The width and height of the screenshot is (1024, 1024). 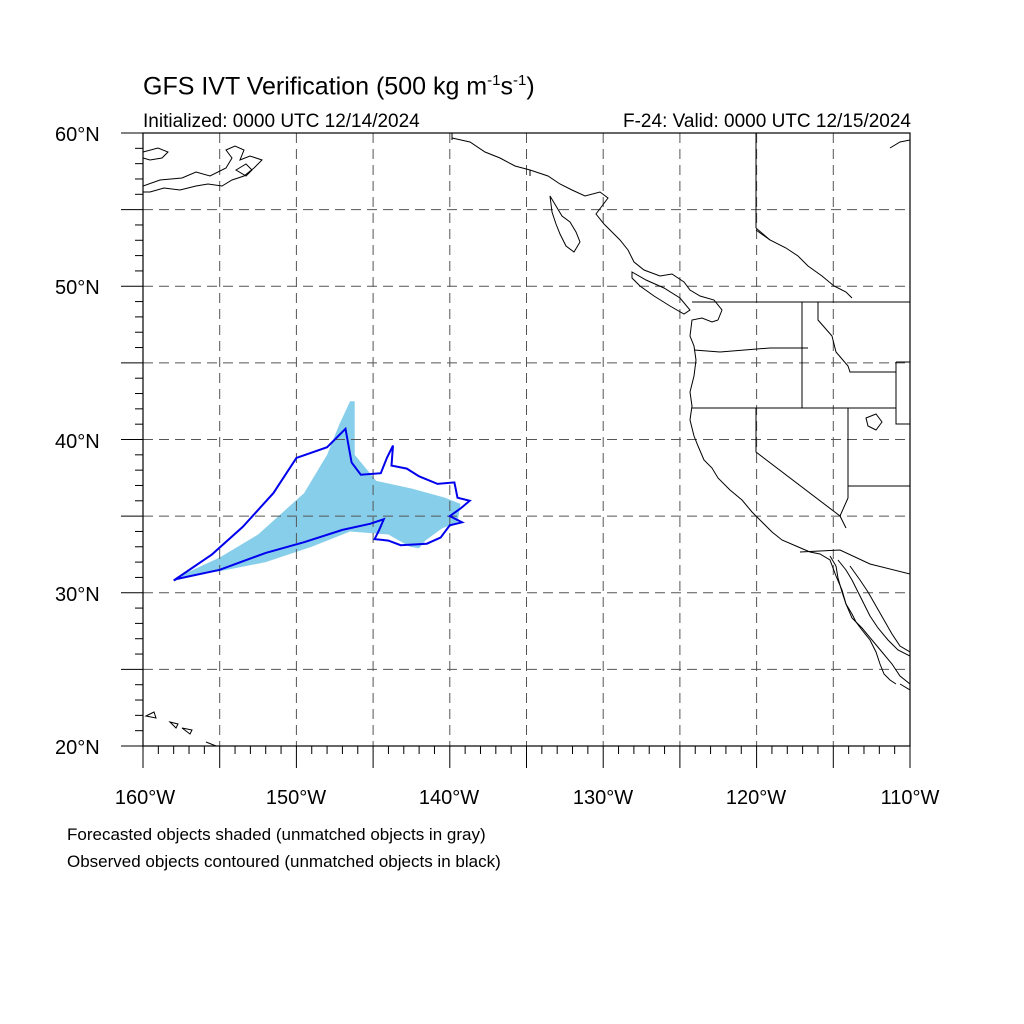 I want to click on washington-oregon-border, so click(x=750, y=350).